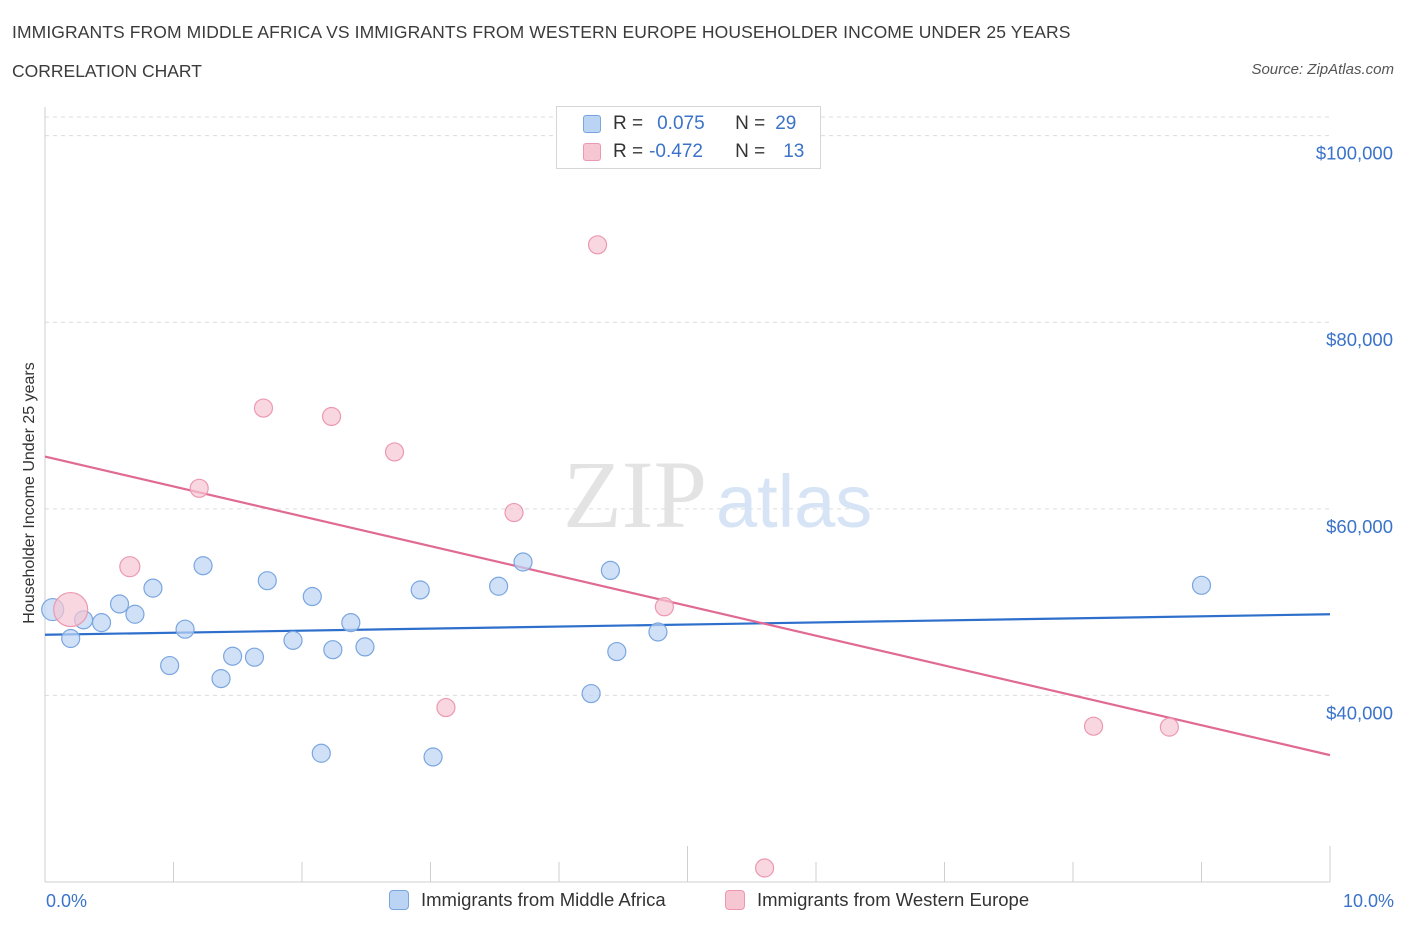 The height and width of the screenshot is (930, 1406). Describe the element at coordinates (543, 899) in the screenshot. I see `series-name: Immigrants from Middle Africa` at that location.